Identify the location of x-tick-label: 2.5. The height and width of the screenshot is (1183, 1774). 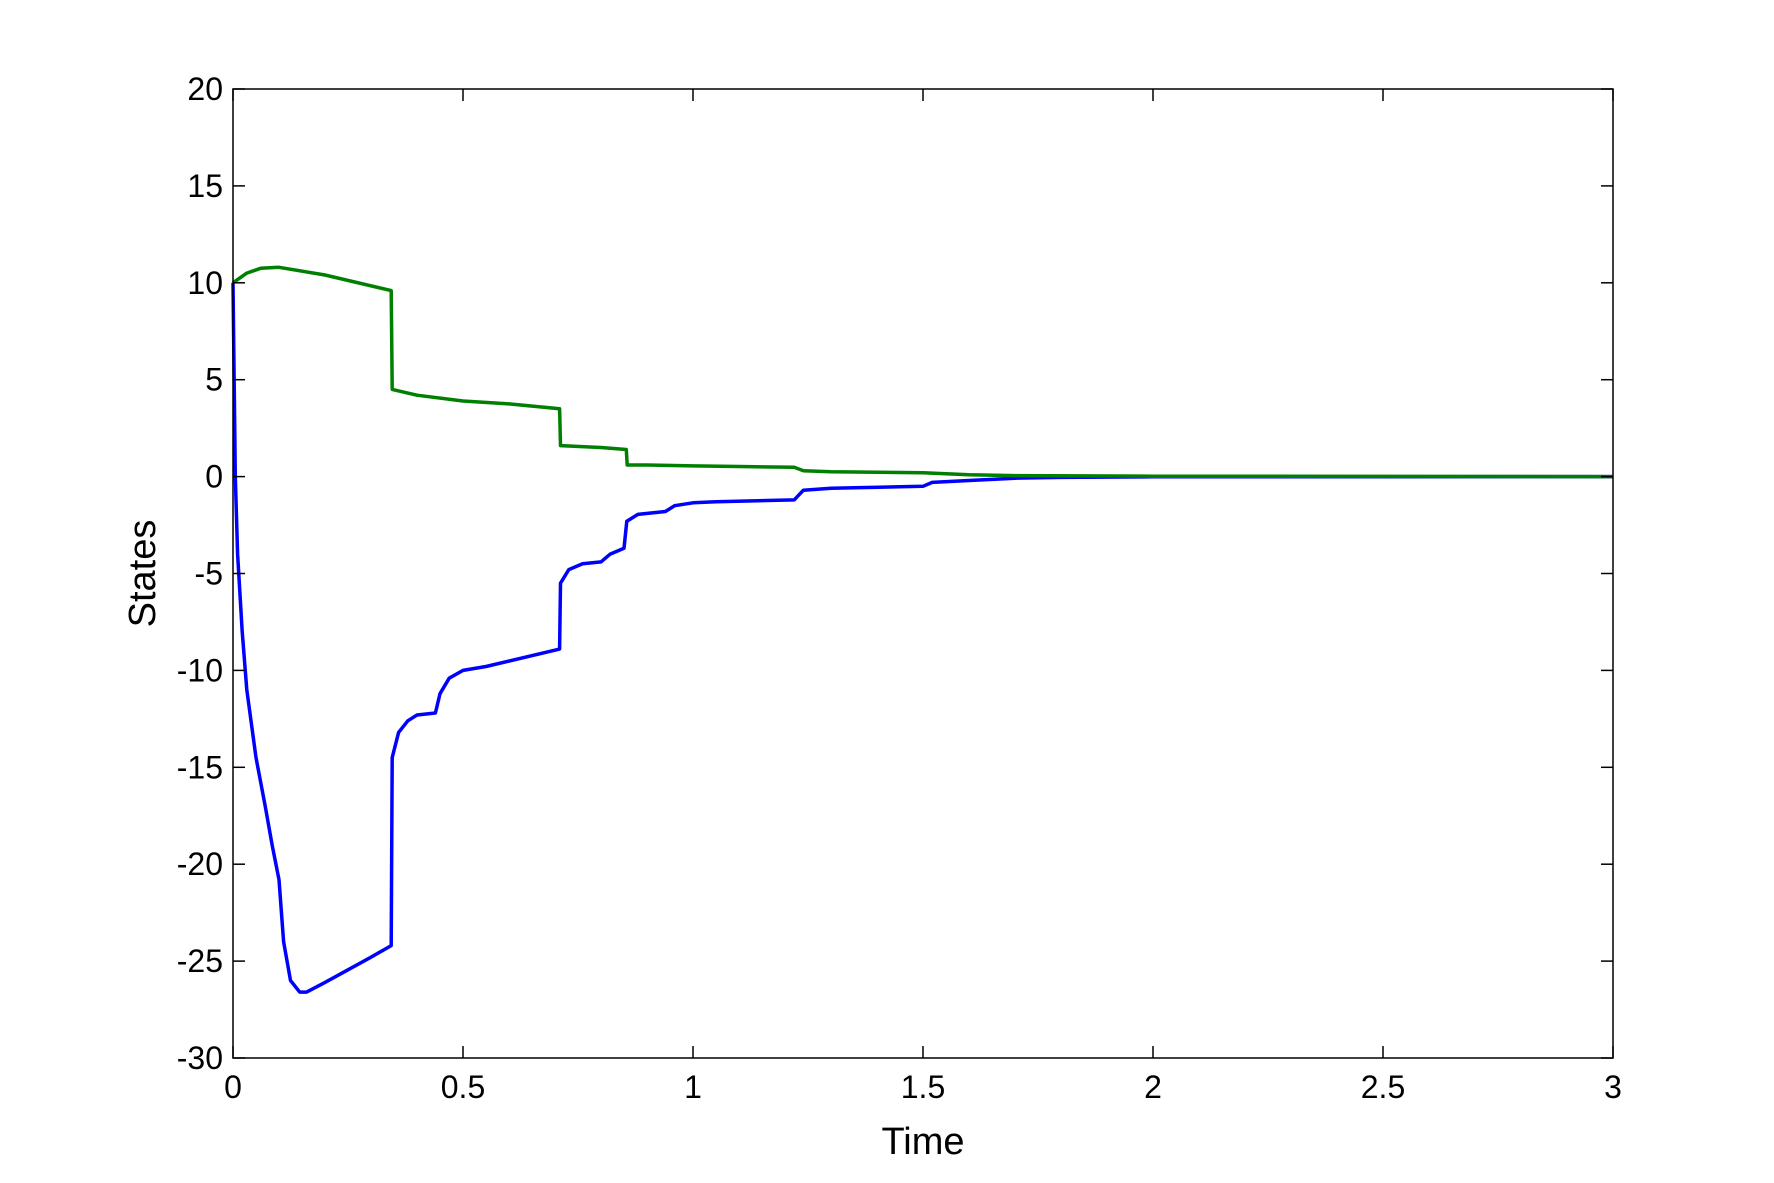
(1383, 1087).